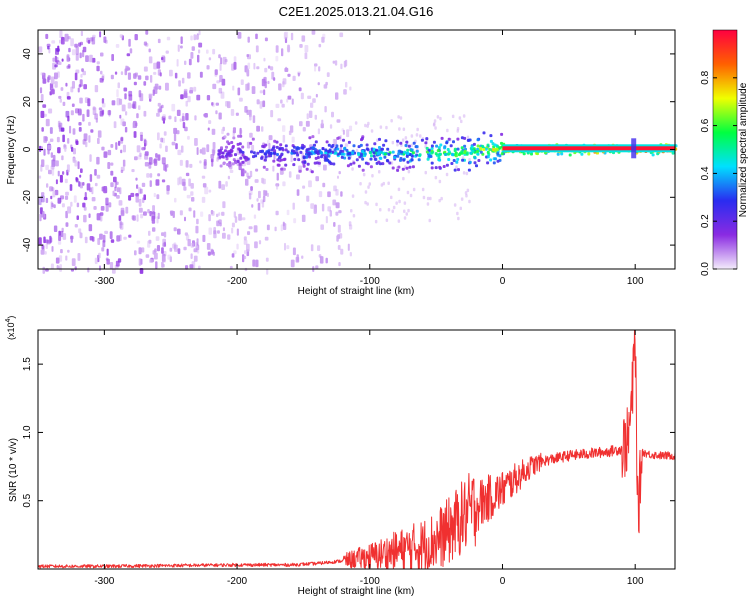 This screenshot has width=750, height=600. I want to click on y-tick-label: 40, so click(27, 54).